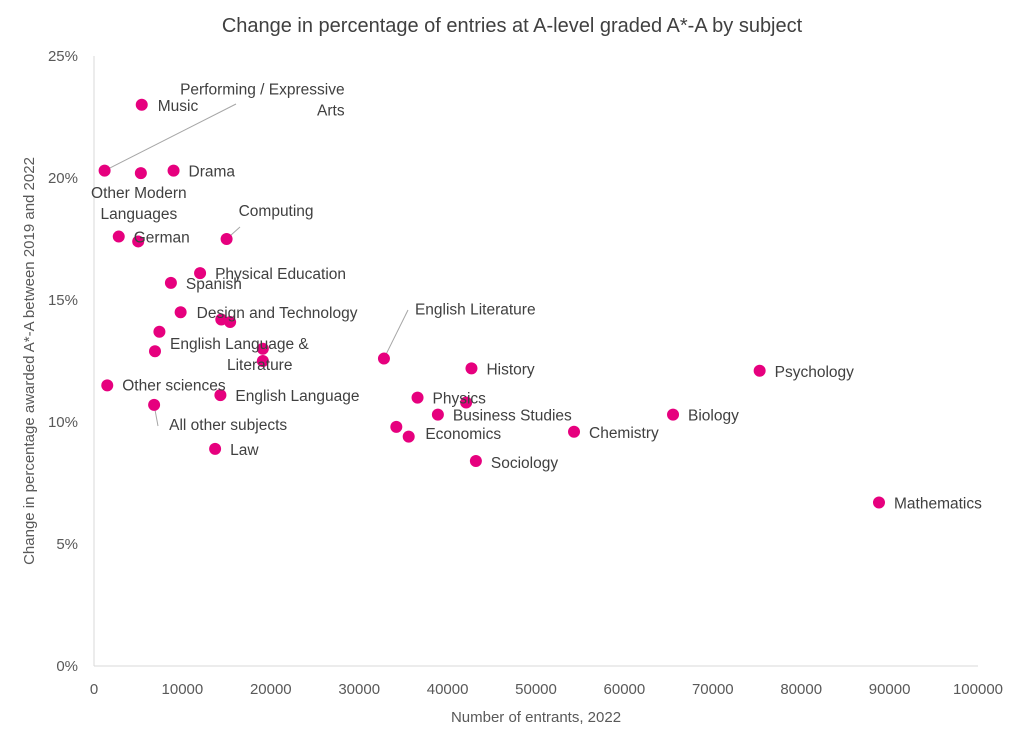 The width and height of the screenshot is (1024, 743). I want to click on point-label: Sociology, so click(524, 463).